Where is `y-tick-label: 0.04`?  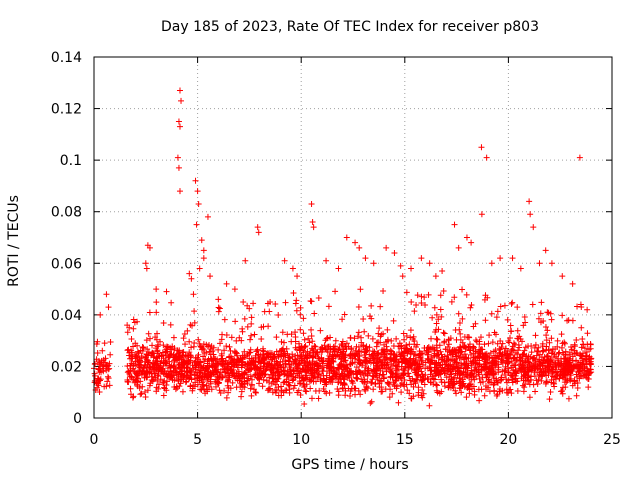 y-tick-label: 0.04 is located at coordinates (66, 316).